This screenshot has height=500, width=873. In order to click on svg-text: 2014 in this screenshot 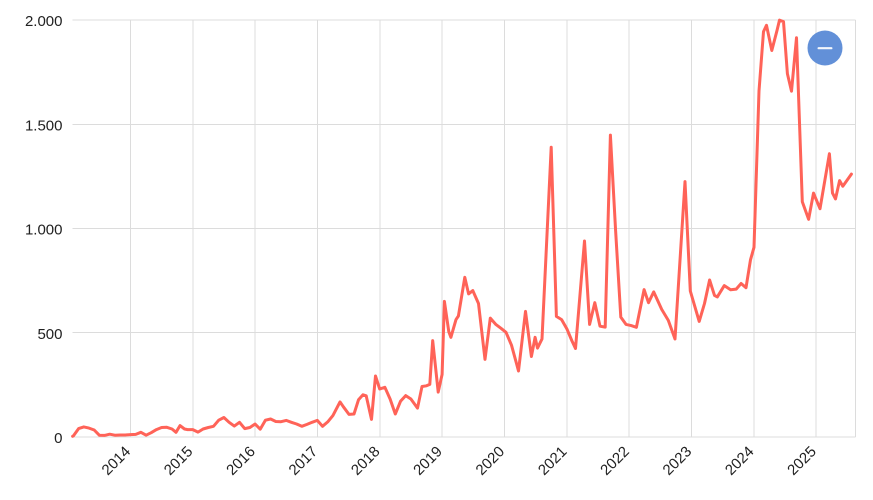, I will do `click(117, 461)`.